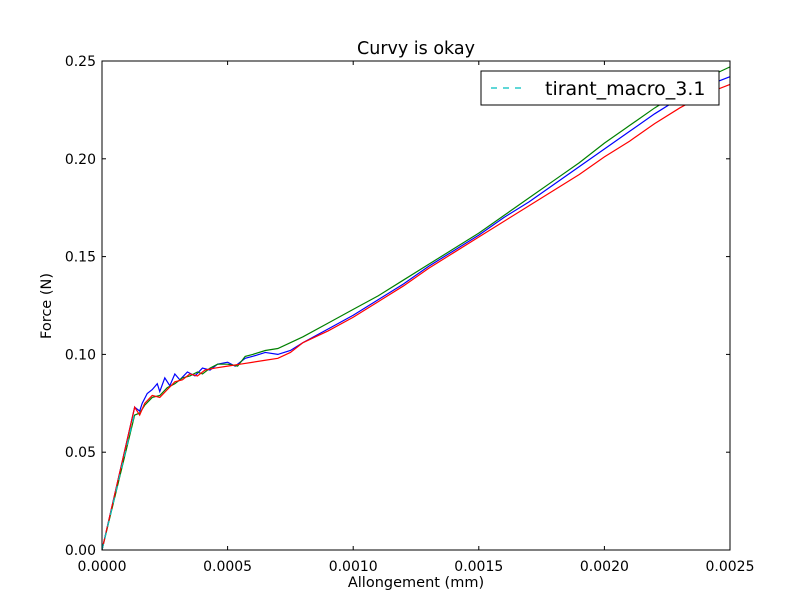  Describe the element at coordinates (730, 567) in the screenshot. I see `x-tick-label: 0.0025` at that location.